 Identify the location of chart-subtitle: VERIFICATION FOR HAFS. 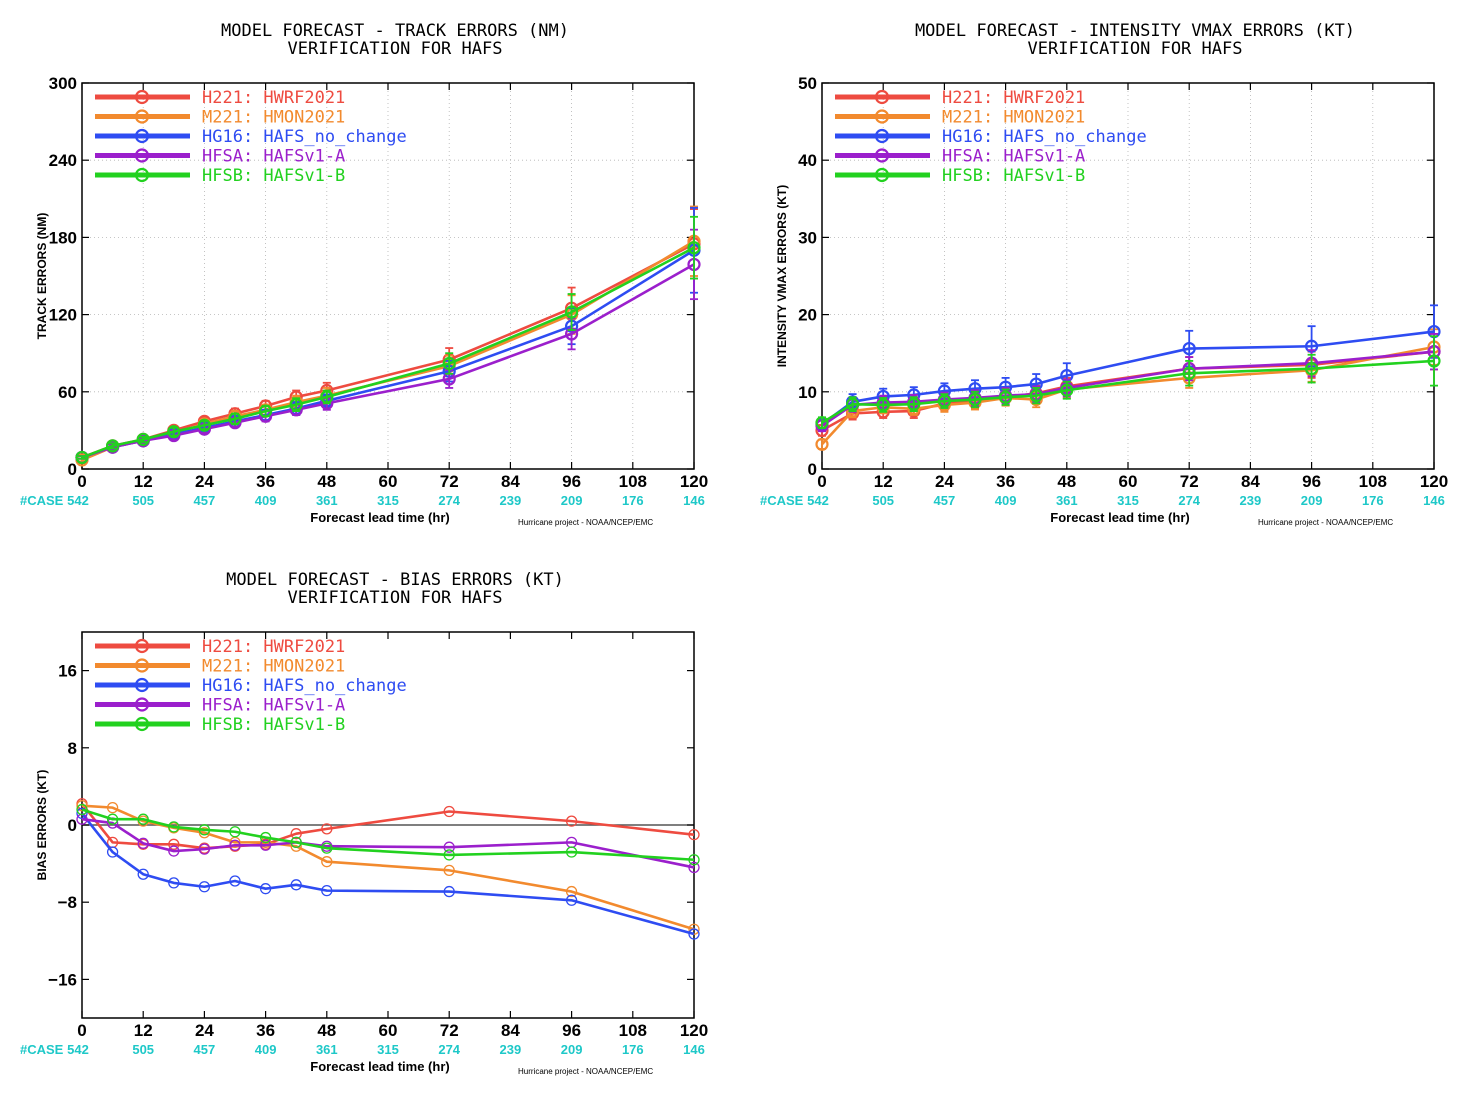
(395, 49).